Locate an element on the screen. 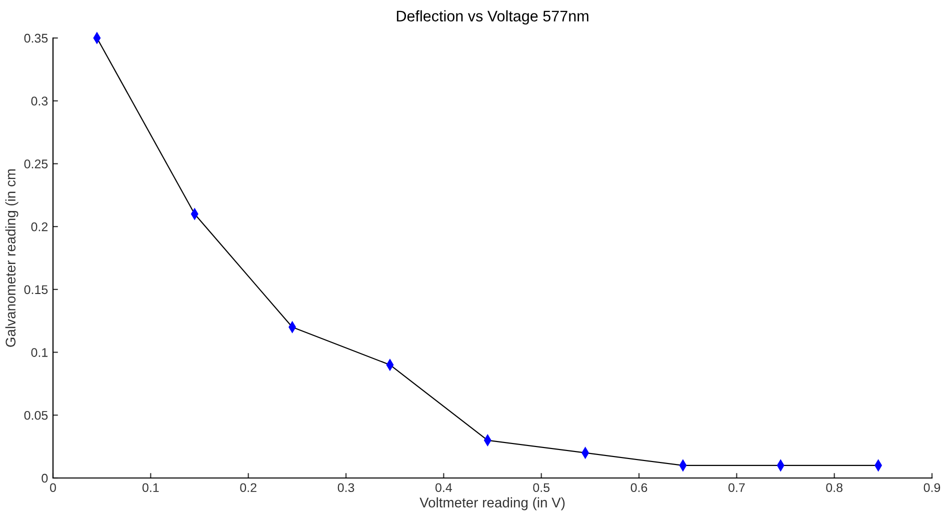 This screenshot has width=942, height=513. x-tick-label: 0.7 is located at coordinates (736, 487).